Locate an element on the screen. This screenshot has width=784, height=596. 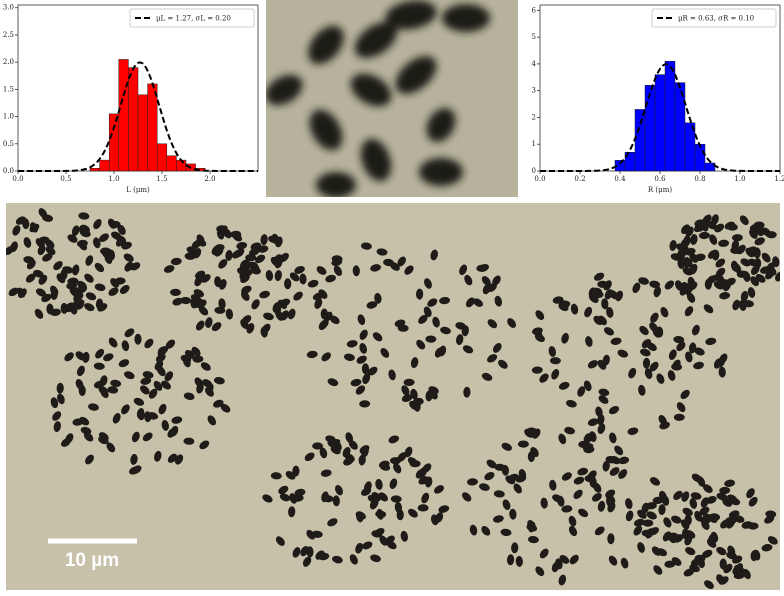
x-axis-label: L (μm) is located at coordinates (138, 190).